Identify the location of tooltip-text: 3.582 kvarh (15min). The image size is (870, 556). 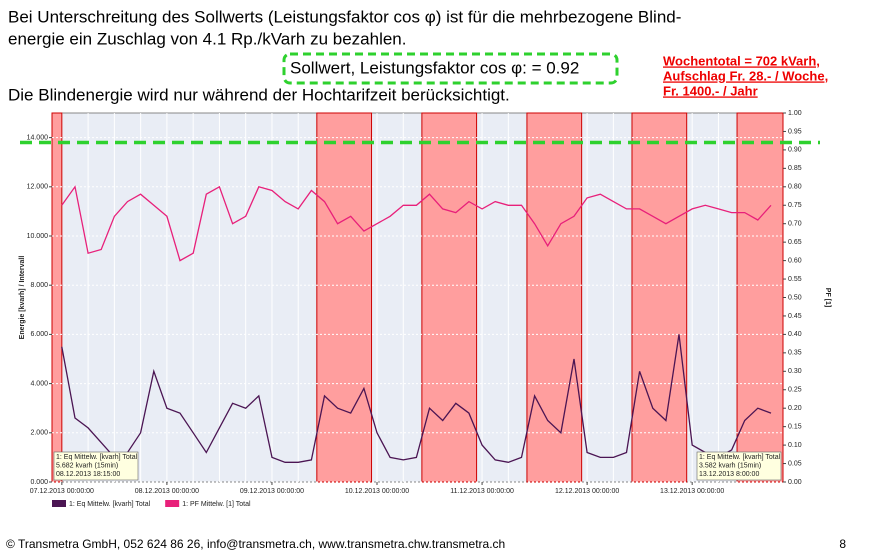
(730, 465).